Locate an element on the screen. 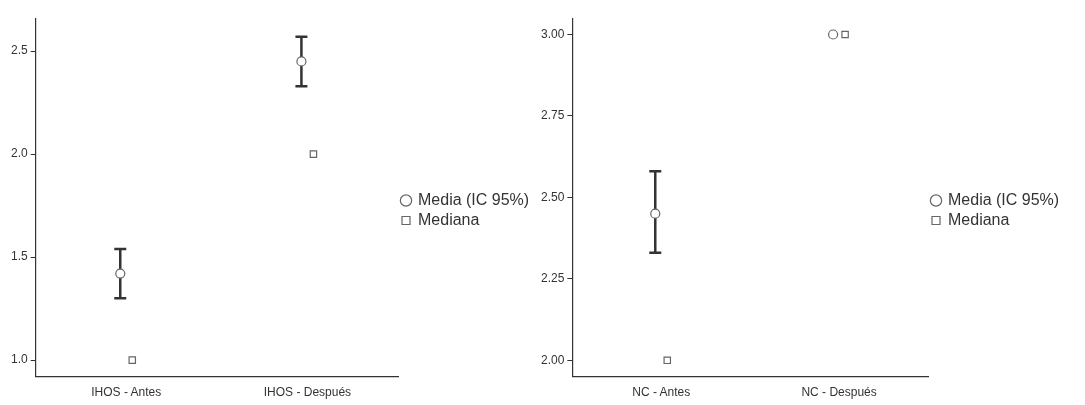  y-tick-label: 1.5 is located at coordinates (19, 256).